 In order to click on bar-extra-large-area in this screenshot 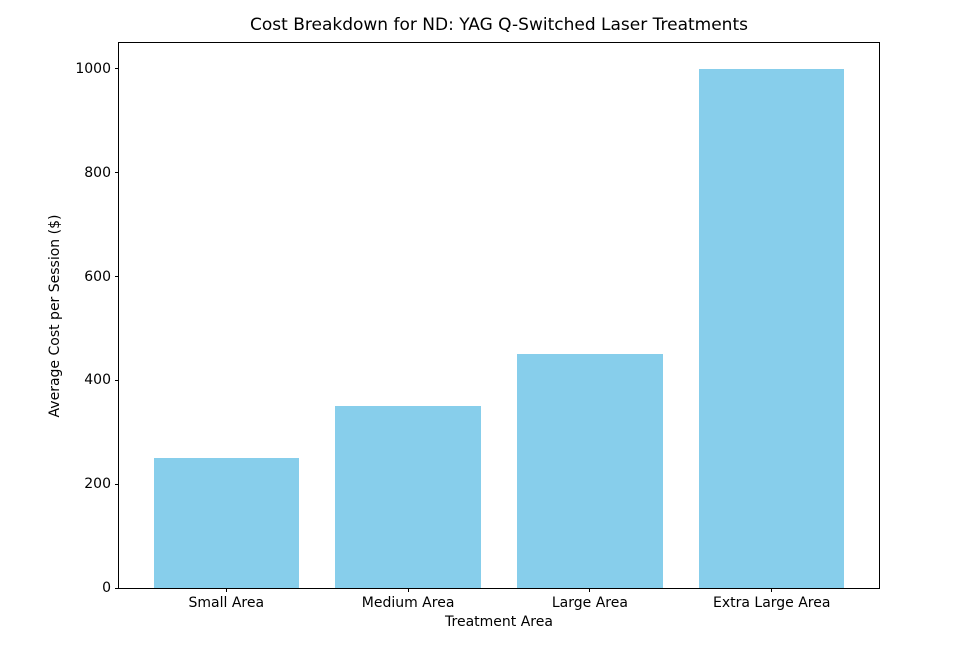, I will do `click(772, 328)`.